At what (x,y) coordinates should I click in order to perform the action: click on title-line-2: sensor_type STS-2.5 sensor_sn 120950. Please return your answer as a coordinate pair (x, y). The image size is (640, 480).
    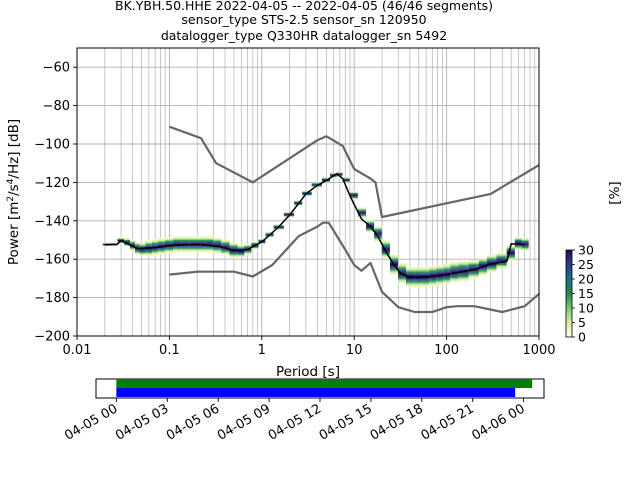
    Looking at the image, I should click on (303, 19).